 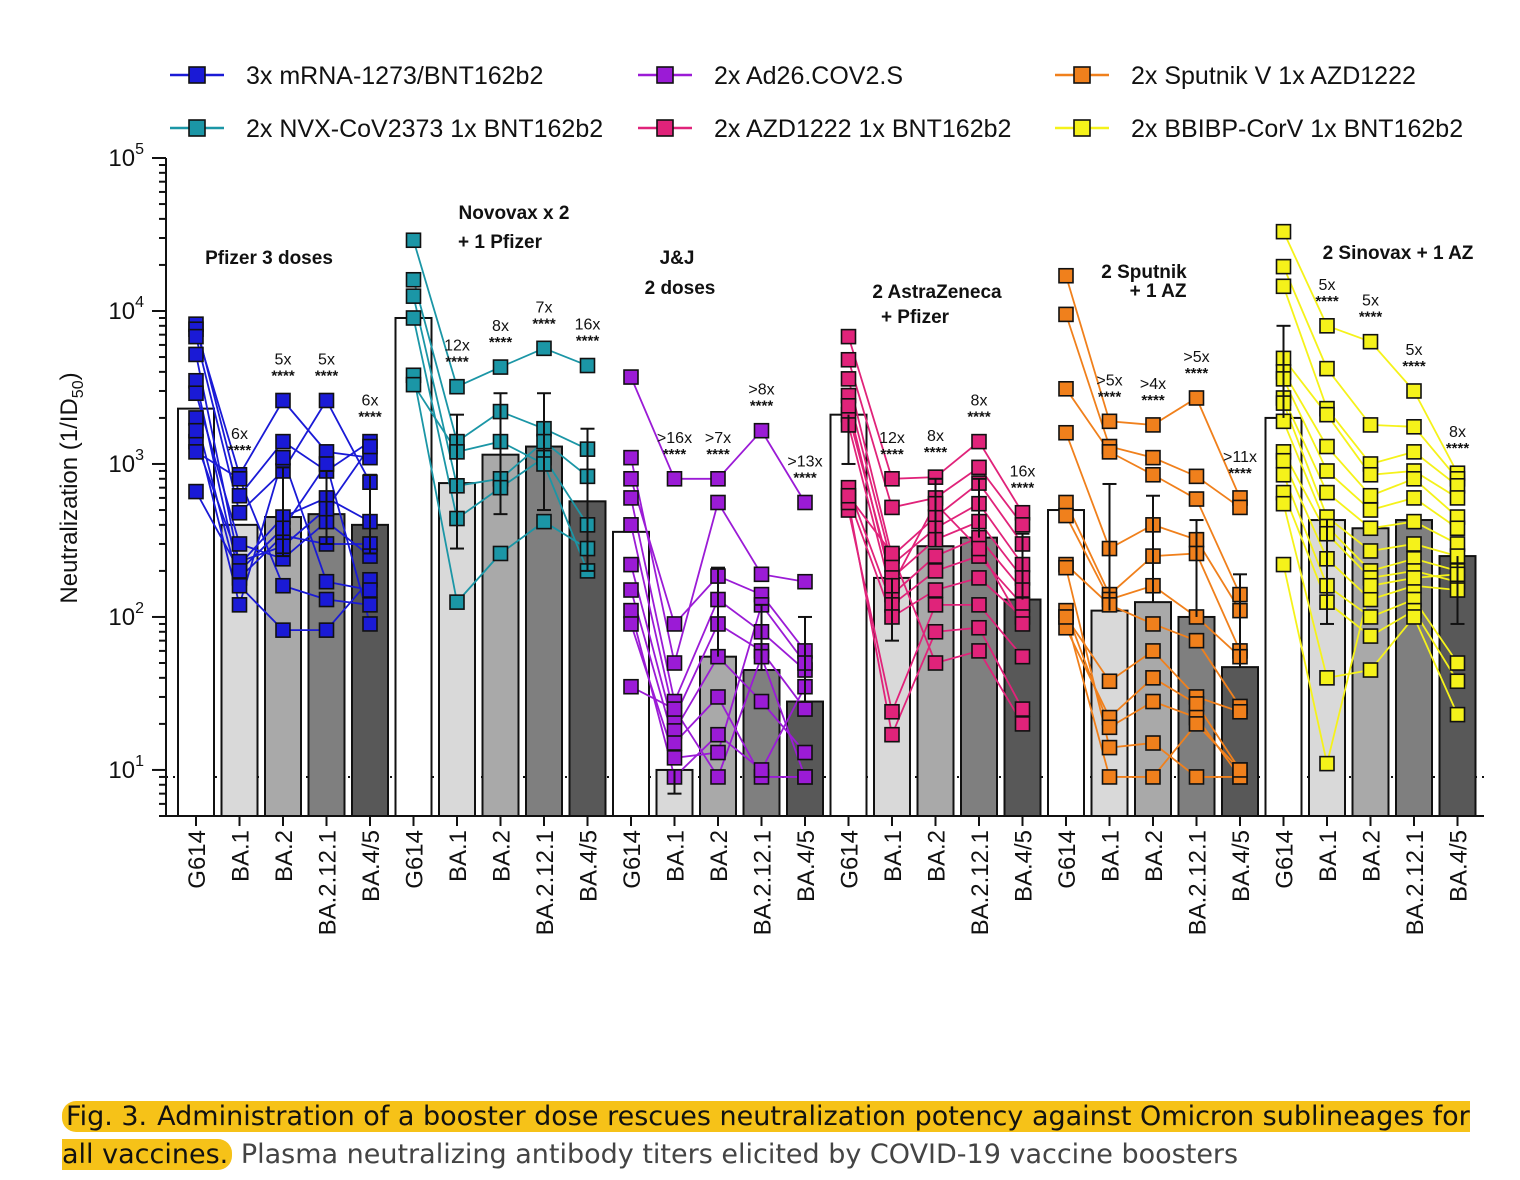 I want to click on legend-label: 2x AZD1222 1x BNT162b2, so click(x=862, y=129).